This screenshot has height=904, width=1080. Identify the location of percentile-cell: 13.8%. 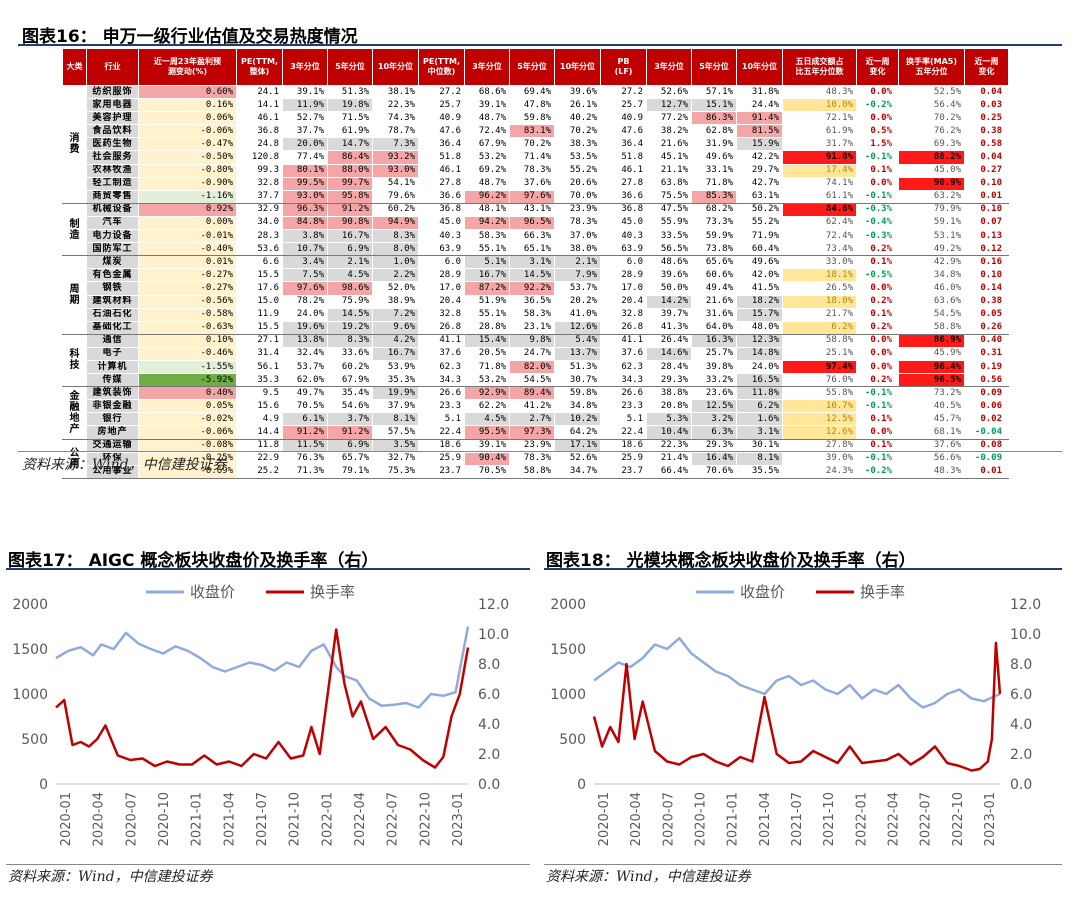
(305, 340).